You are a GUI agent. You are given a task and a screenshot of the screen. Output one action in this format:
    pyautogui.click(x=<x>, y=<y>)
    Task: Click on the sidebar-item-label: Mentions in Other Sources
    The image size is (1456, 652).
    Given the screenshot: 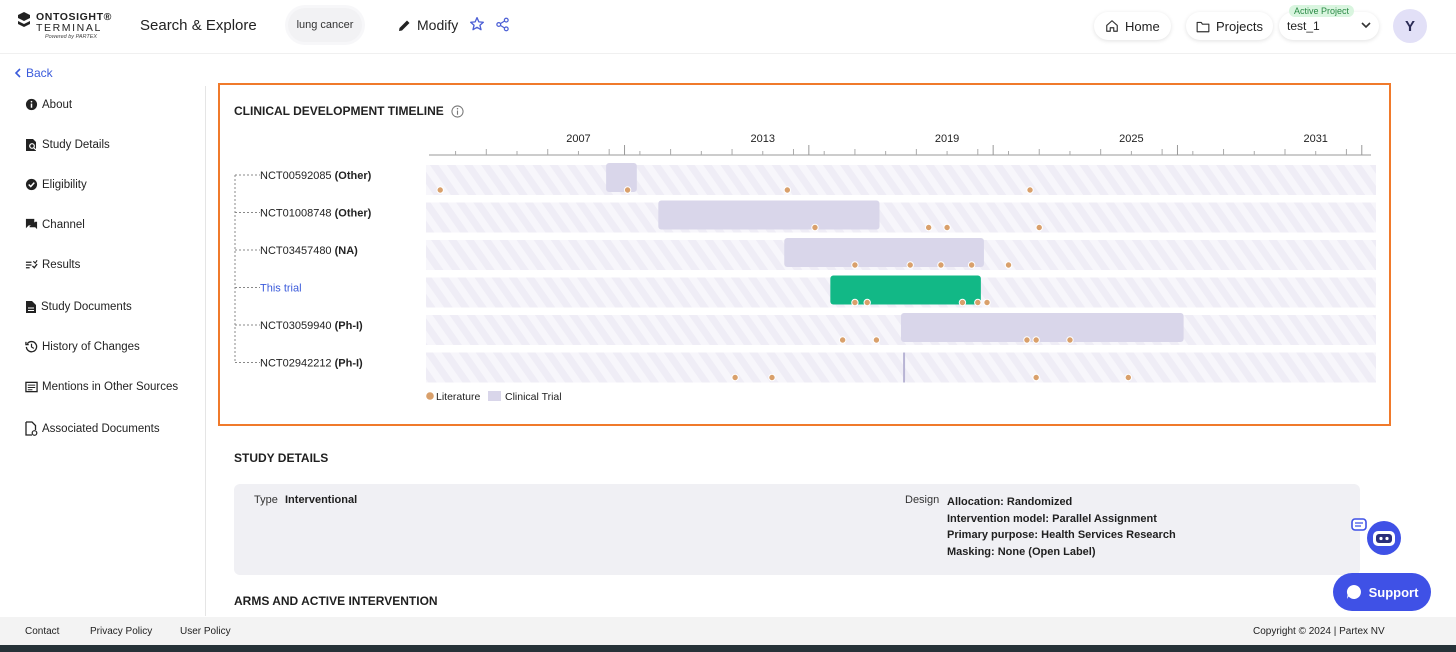 What is the action you would take?
    pyautogui.click(x=110, y=387)
    